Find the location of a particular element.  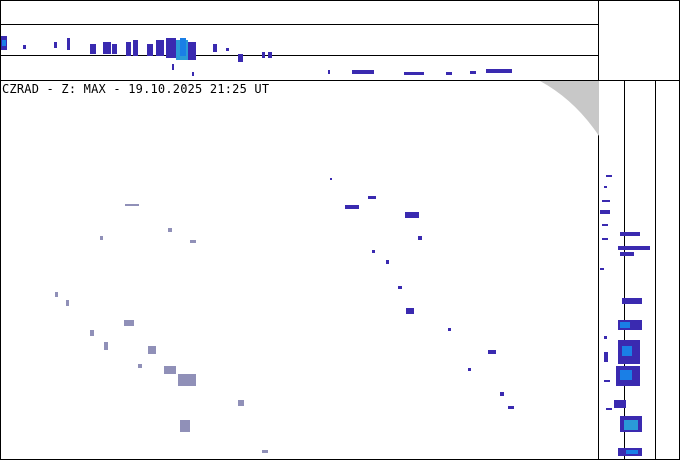

top-panel-upper-line is located at coordinates (299, 24).